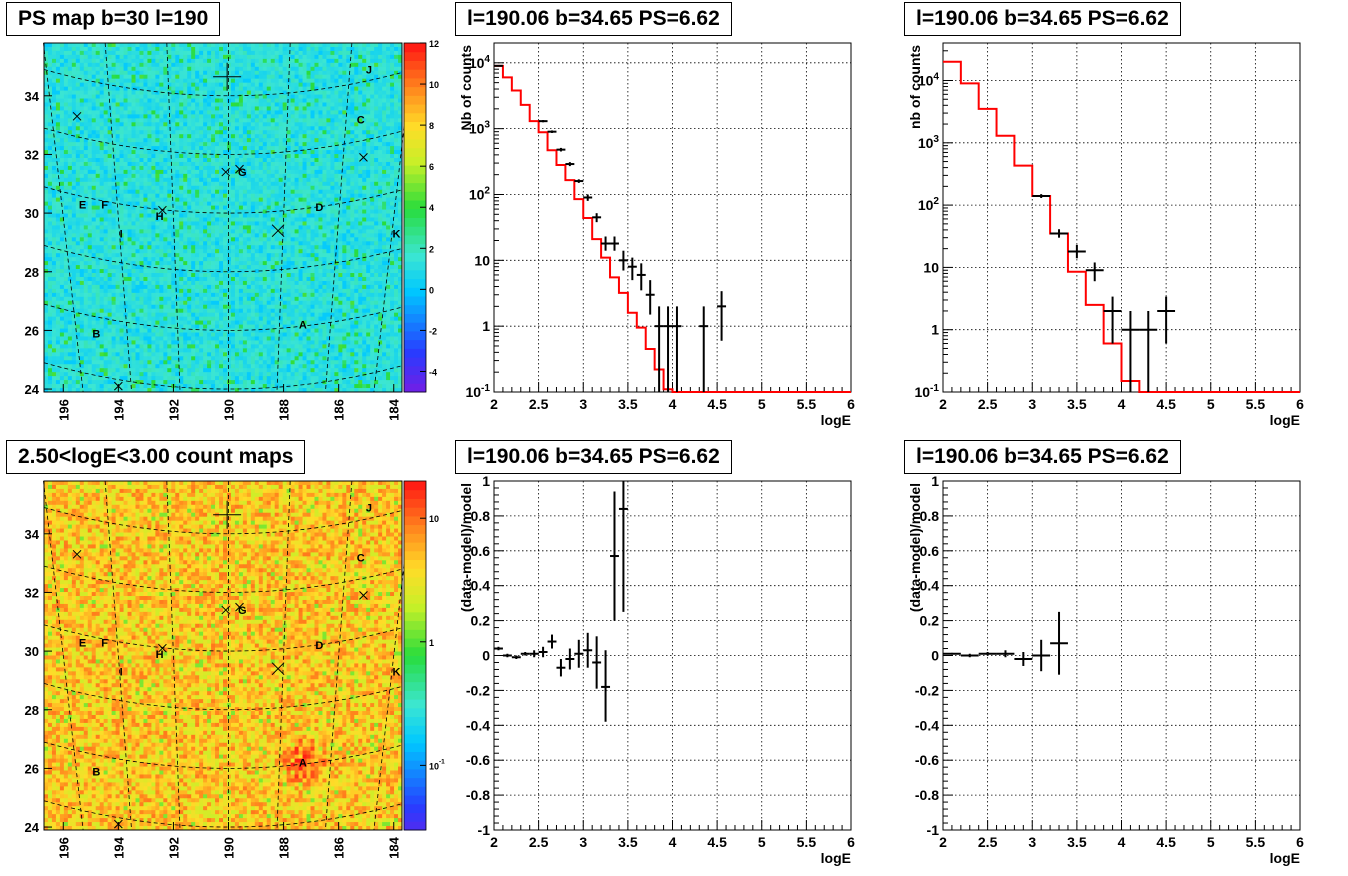 Image resolution: width=1348 pixels, height=876 pixels. Describe the element at coordinates (927, 725) in the screenshot. I see `y-tick-label: -0.4` at that location.